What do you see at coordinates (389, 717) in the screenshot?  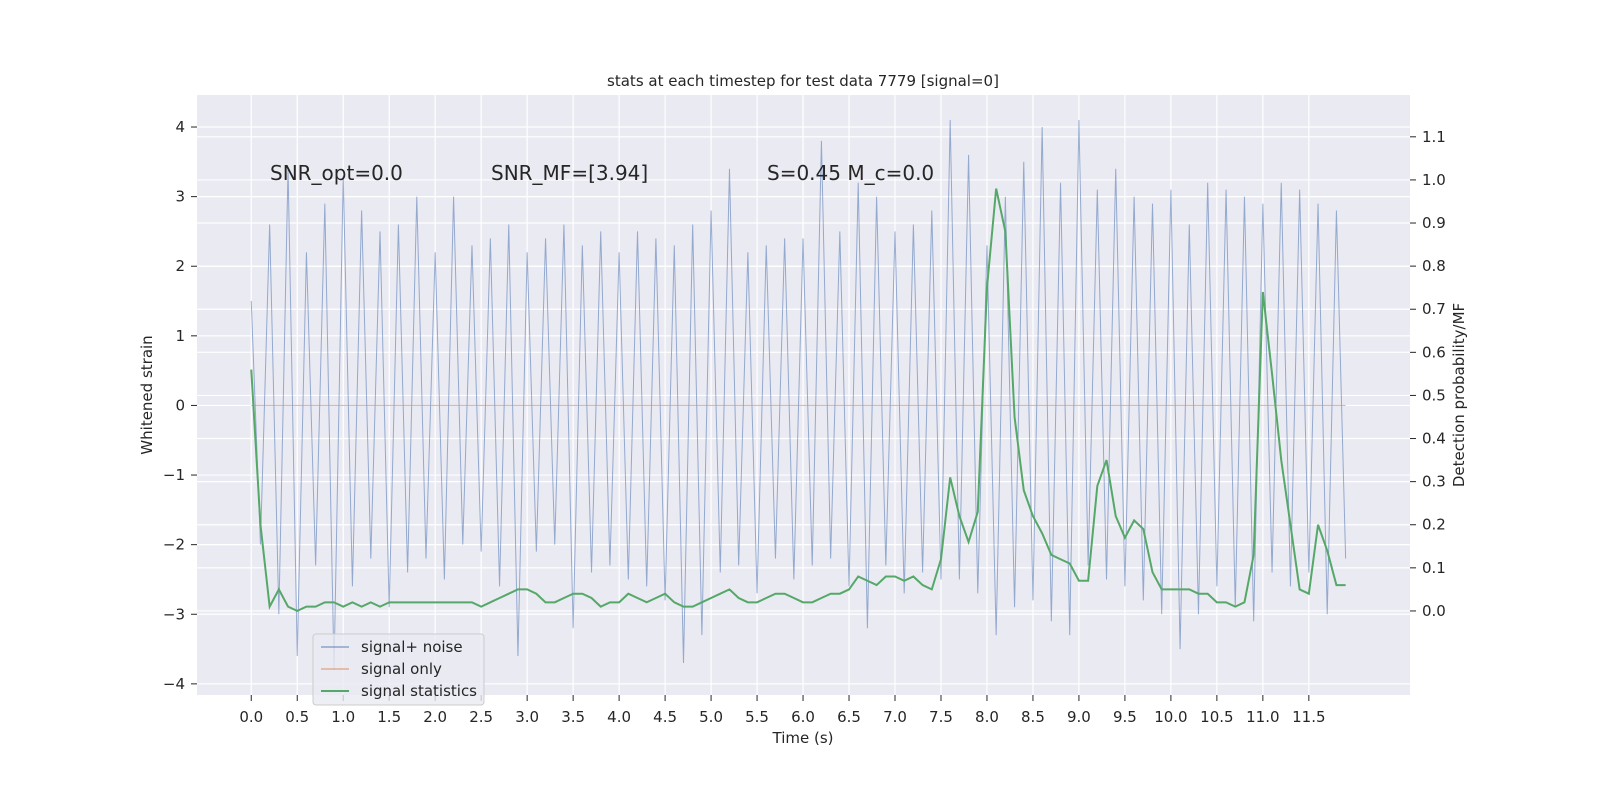 I see `x-tick-label: 1.5` at bounding box center [389, 717].